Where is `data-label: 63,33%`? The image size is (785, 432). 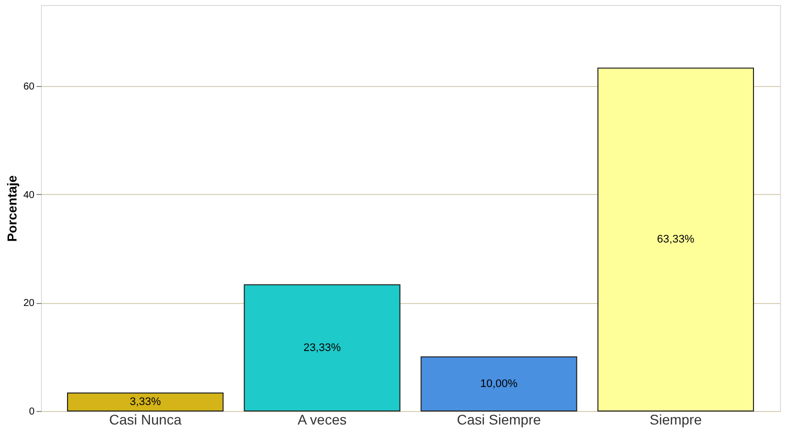 data-label: 63,33% is located at coordinates (676, 240).